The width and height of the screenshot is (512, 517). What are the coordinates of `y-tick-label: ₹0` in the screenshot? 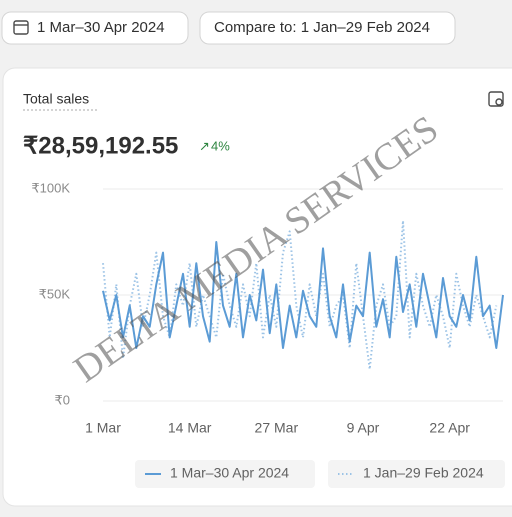 It's located at (62, 399).